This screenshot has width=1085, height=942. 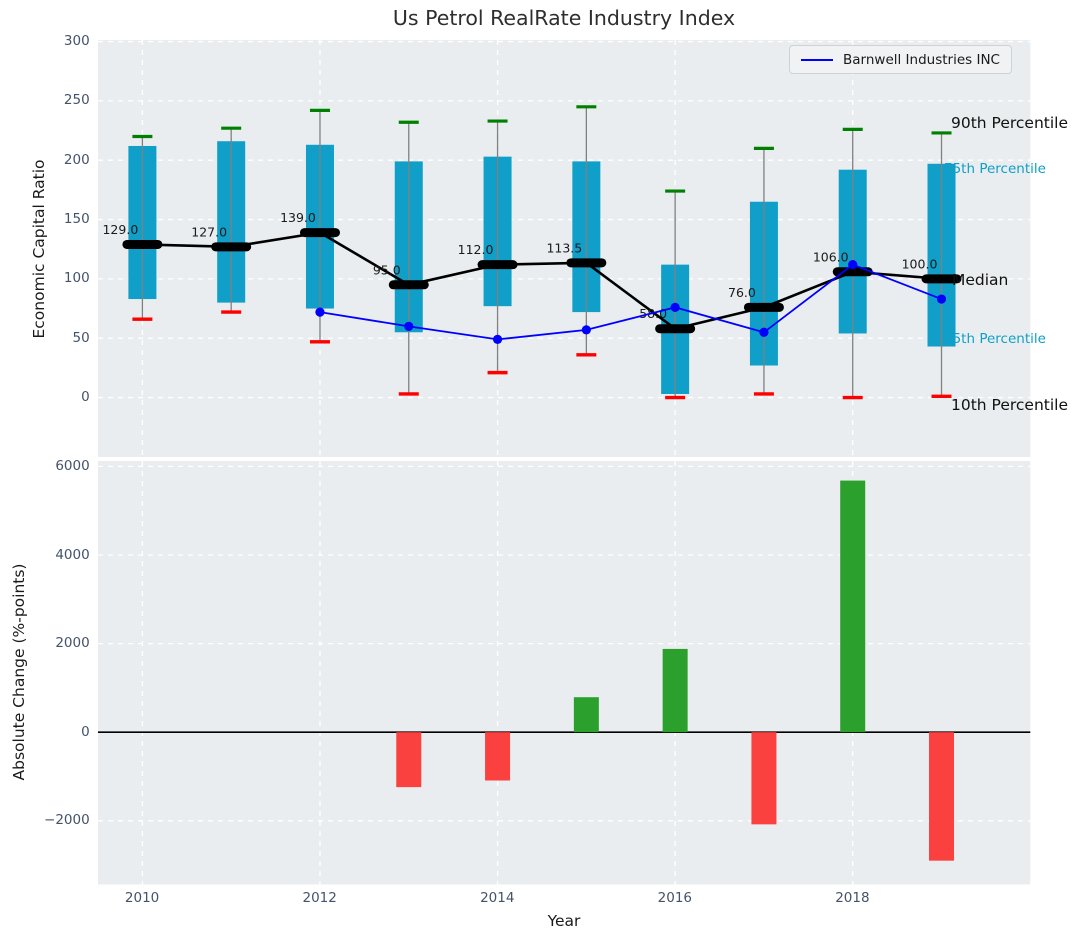 What do you see at coordinates (921, 59) in the screenshot?
I see `legend-label: Barnwell Industries INC` at bounding box center [921, 59].